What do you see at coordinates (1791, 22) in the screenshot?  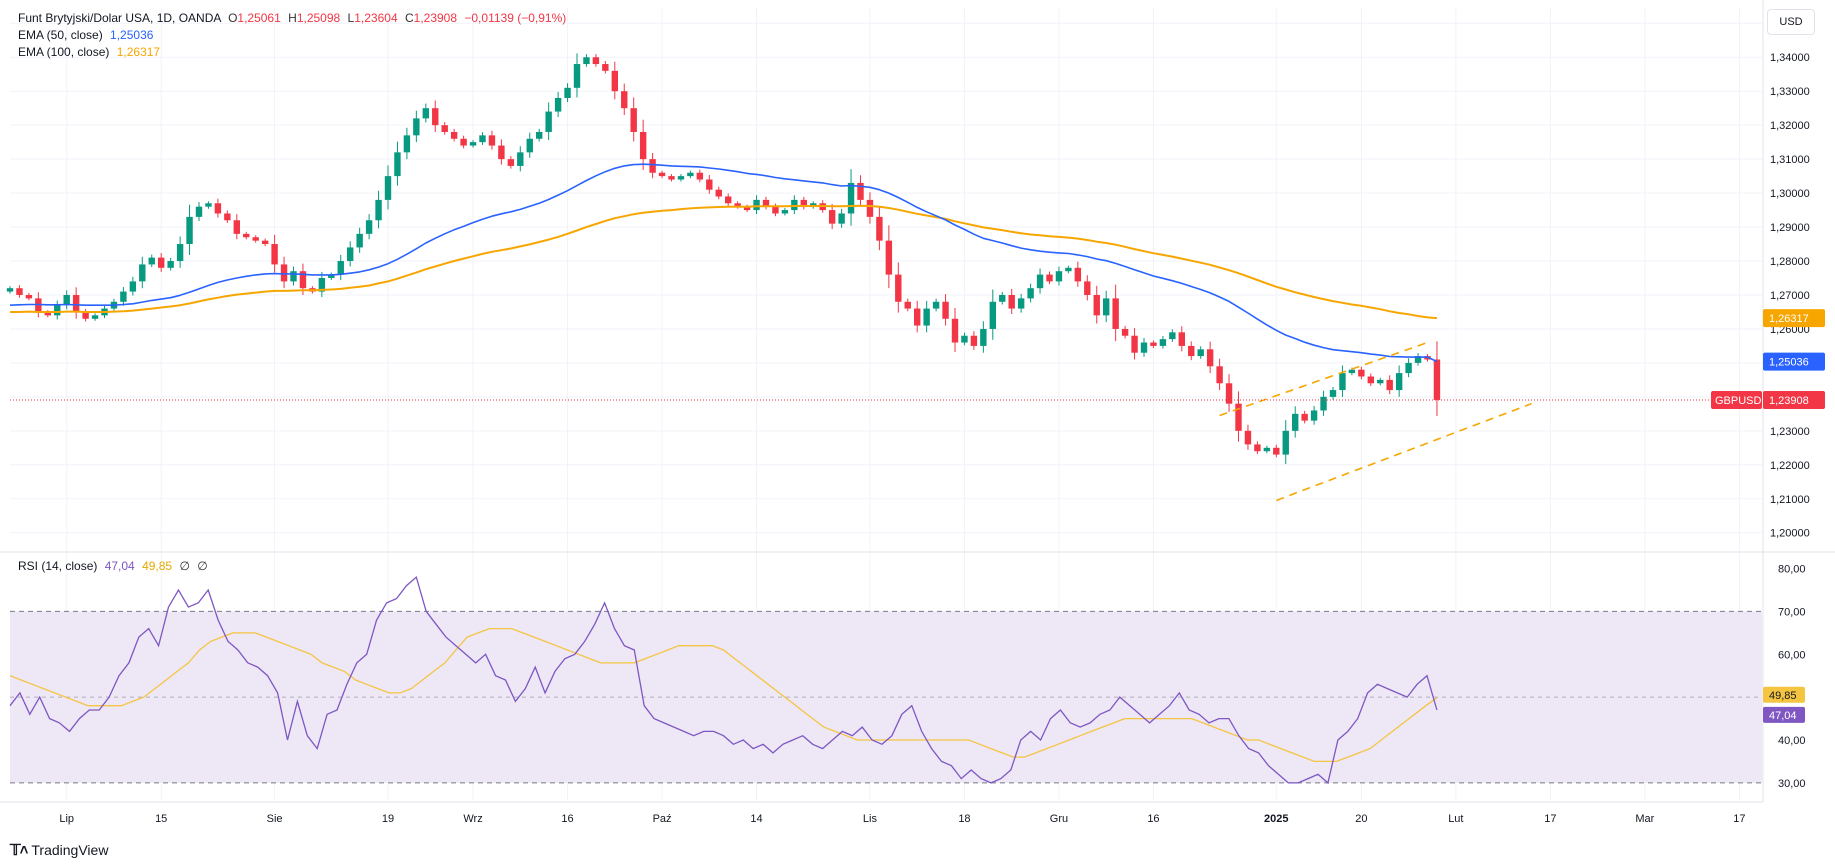 I see `currency-button: USD` at bounding box center [1791, 22].